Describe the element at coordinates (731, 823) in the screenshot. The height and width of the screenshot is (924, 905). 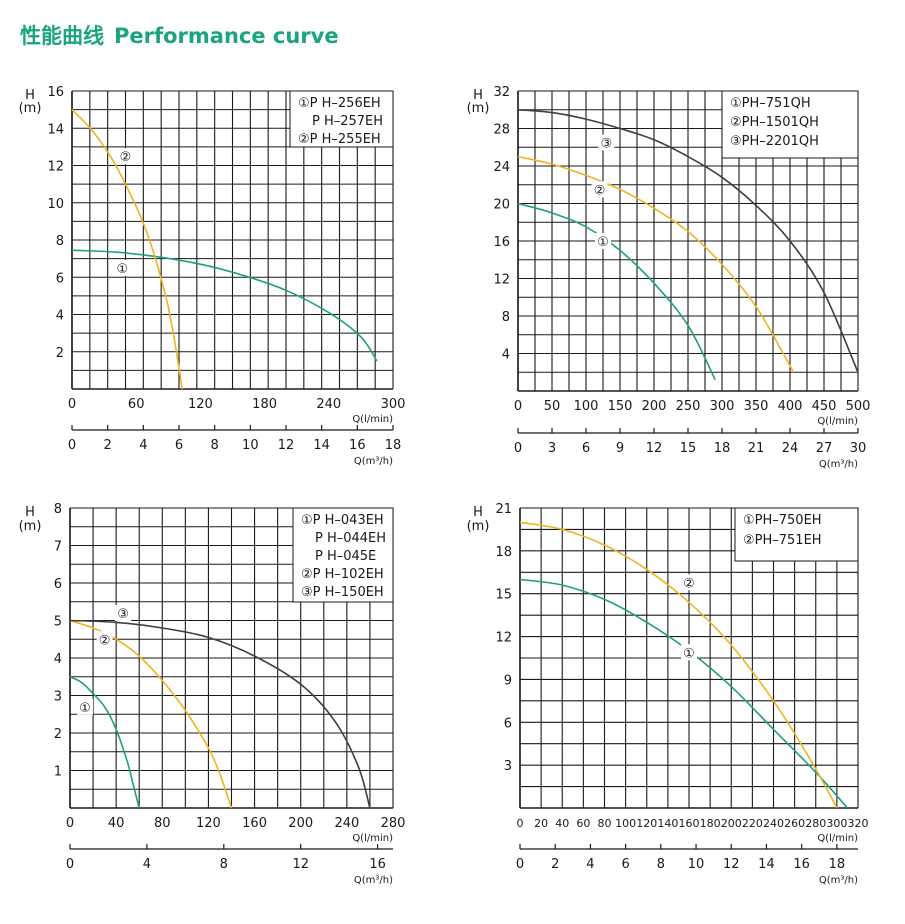
I see `x-tick-label: 200` at that location.